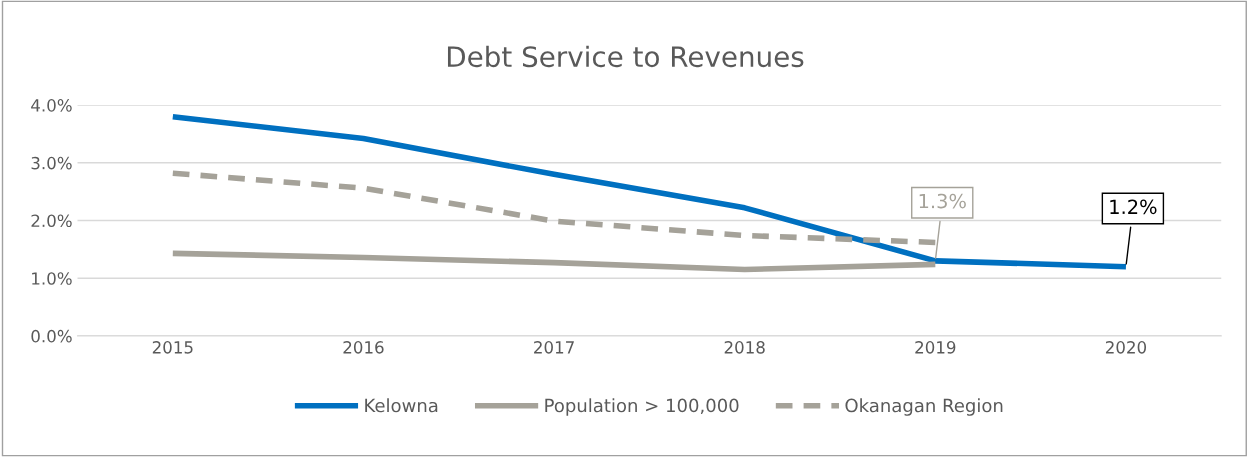 The width and height of the screenshot is (1250, 457). I want to click on y-tick-label: 1.0%, so click(52, 278).